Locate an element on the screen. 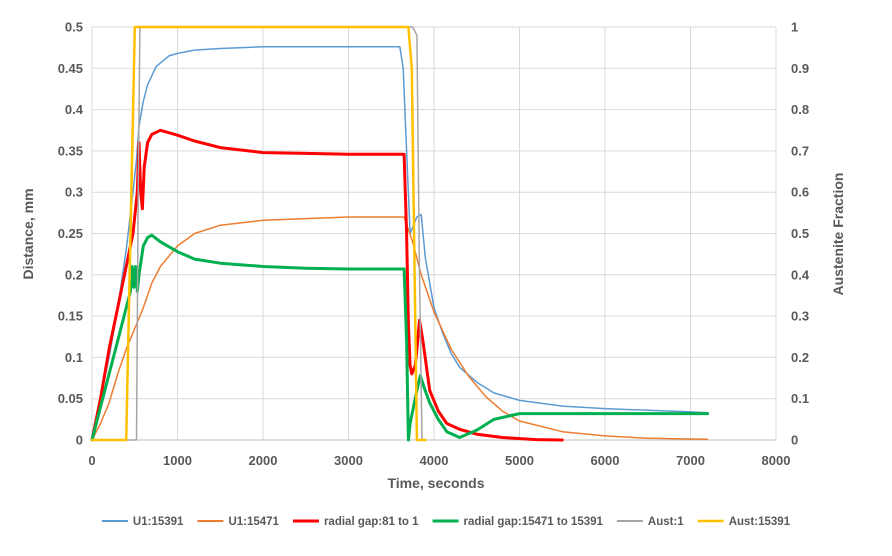 Image resolution: width=892 pixels, height=556 pixels. legend-label: radial gap:15471 to 15391 is located at coordinates (534, 522).